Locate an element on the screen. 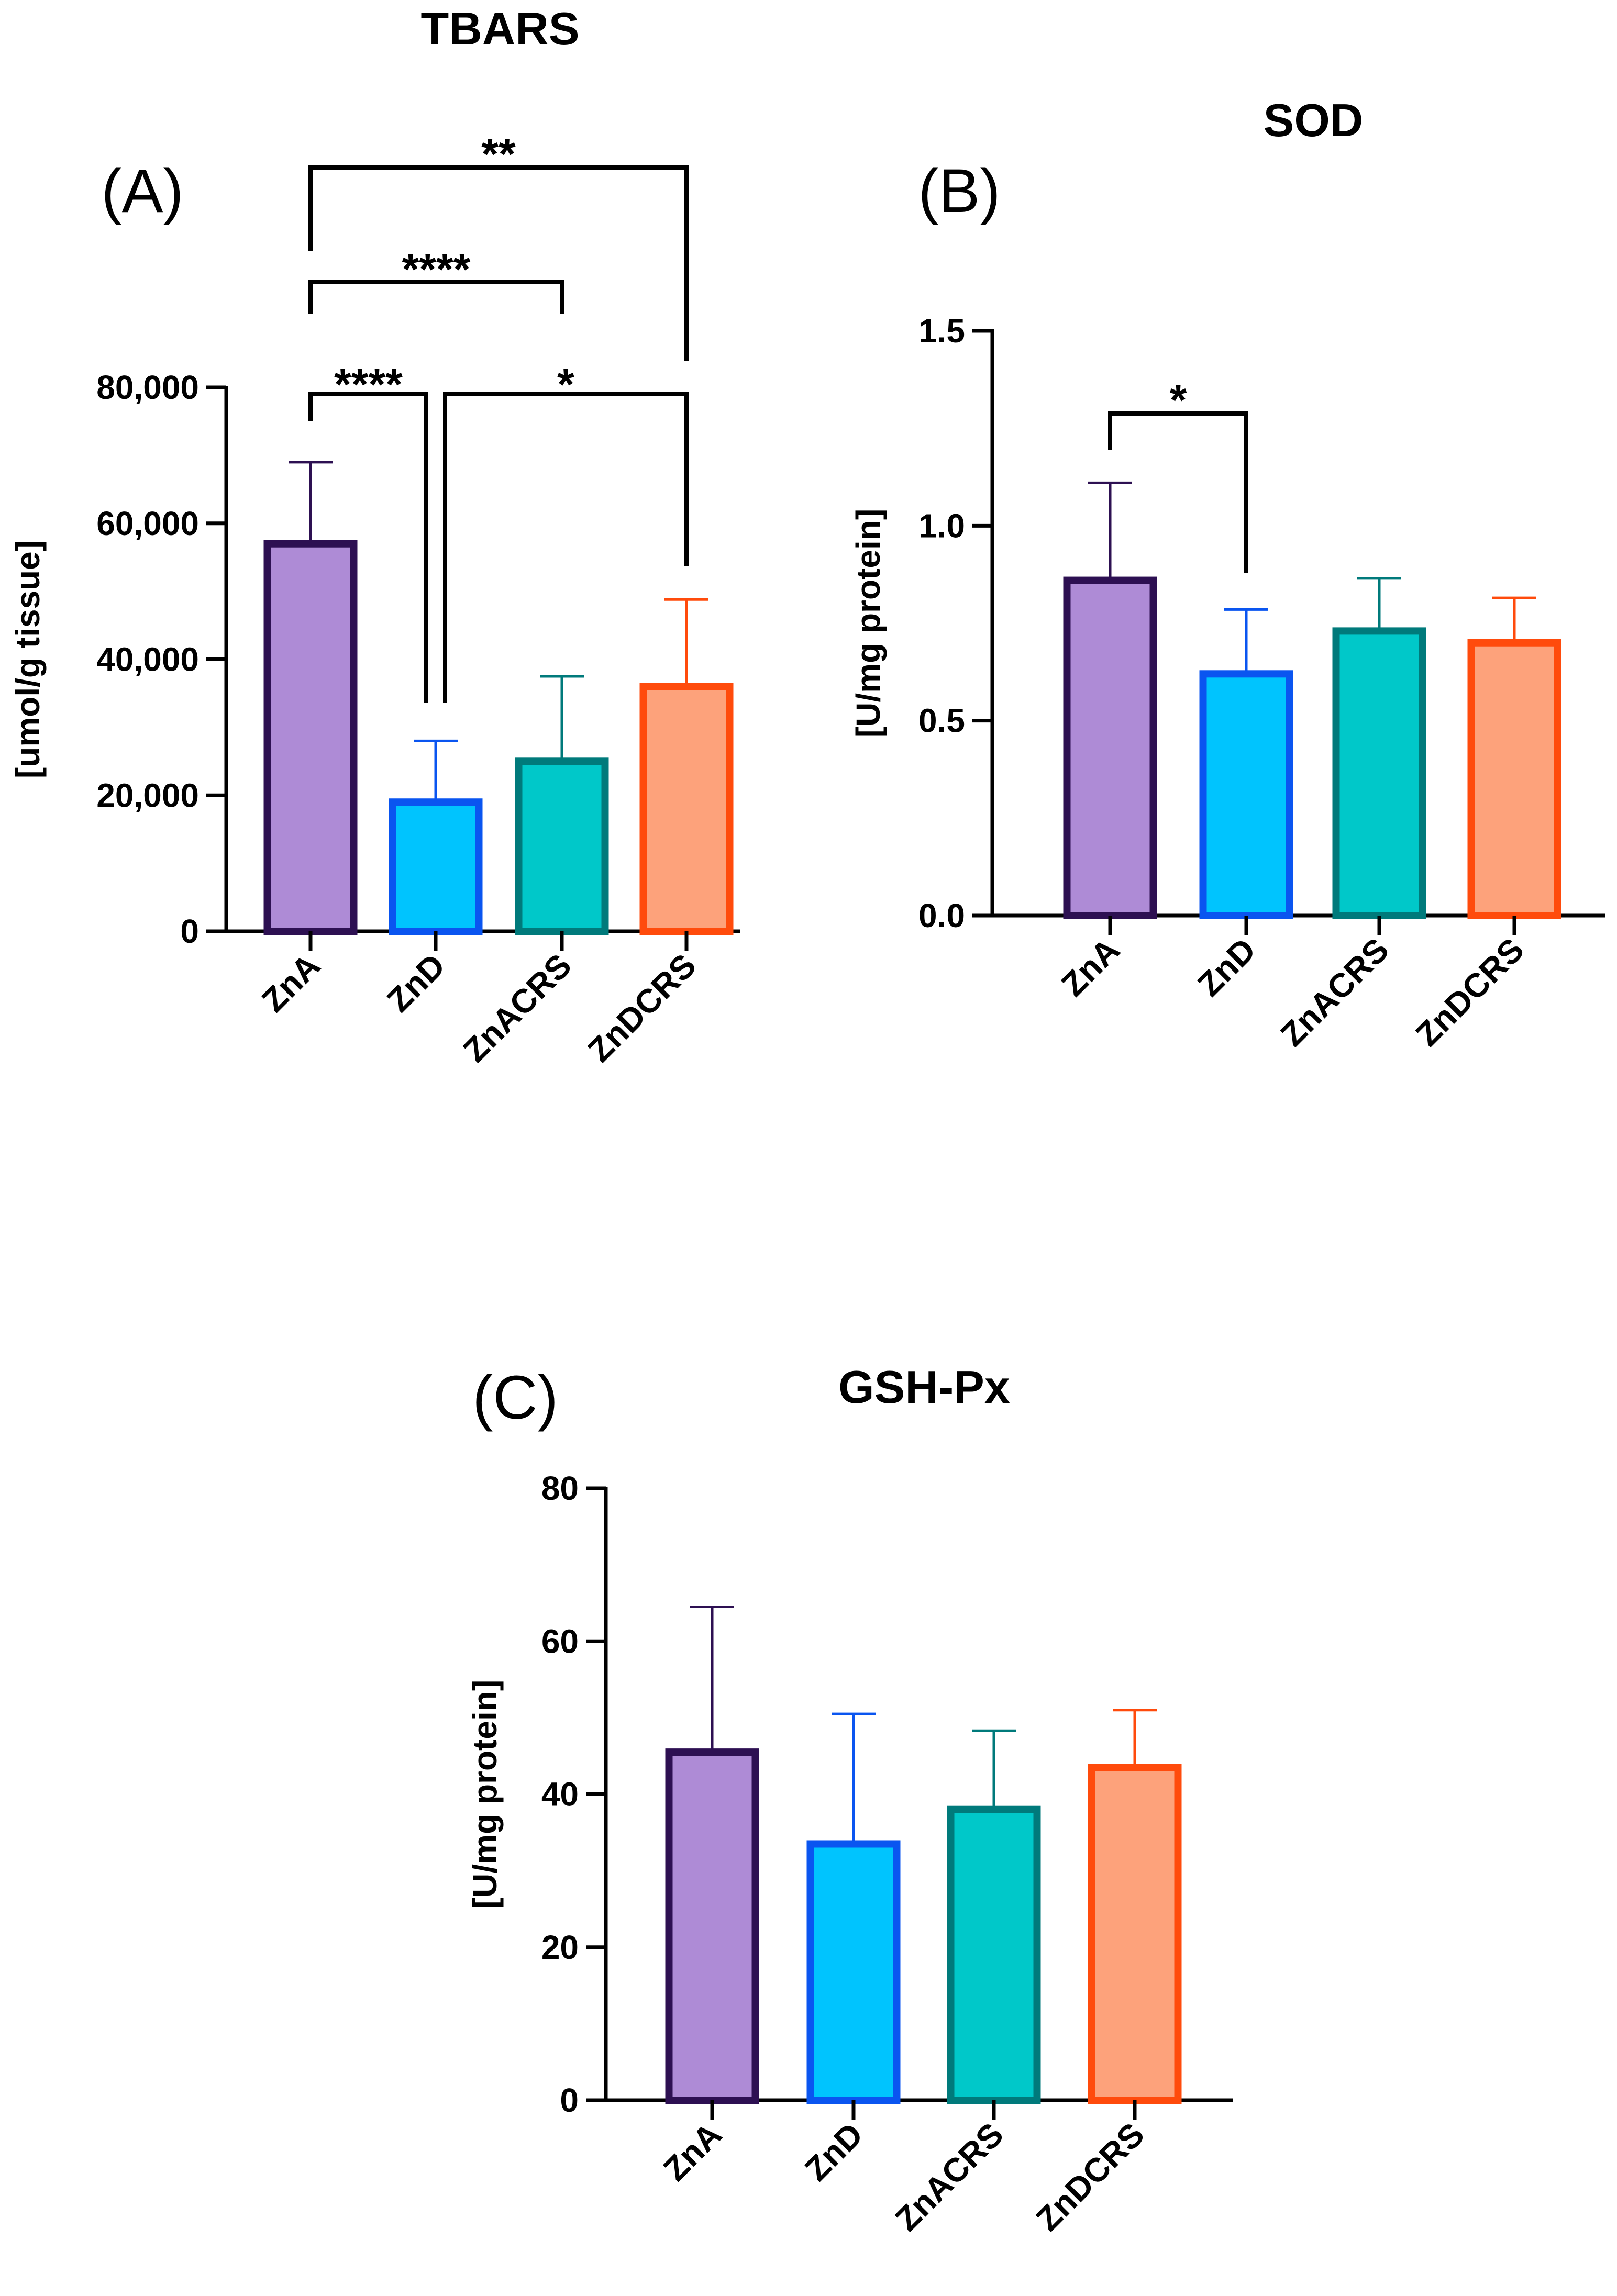  chart1-panel-label: (A) is located at coordinates (142, 191).